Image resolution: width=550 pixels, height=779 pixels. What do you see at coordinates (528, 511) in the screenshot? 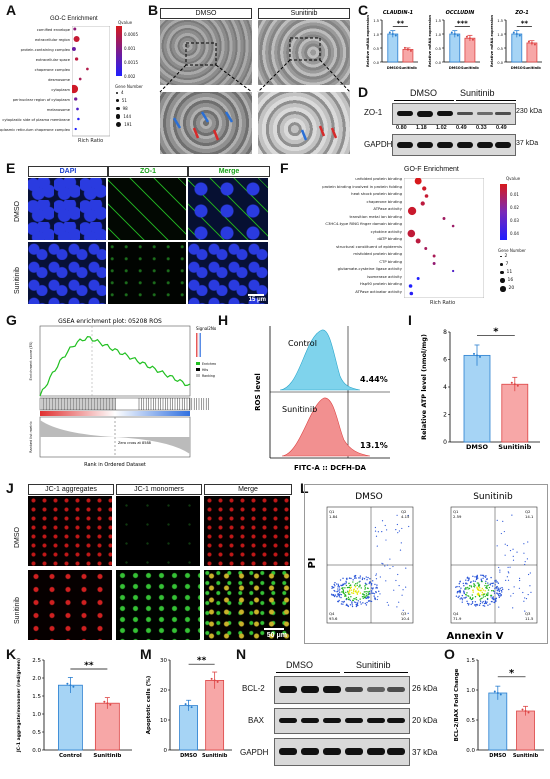
I see `quadrant-label: Q2` at bounding box center [528, 511].